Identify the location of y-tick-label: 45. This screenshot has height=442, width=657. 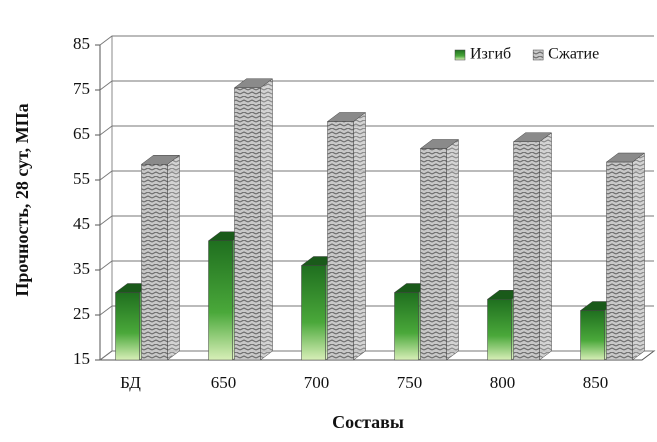
(81, 223).